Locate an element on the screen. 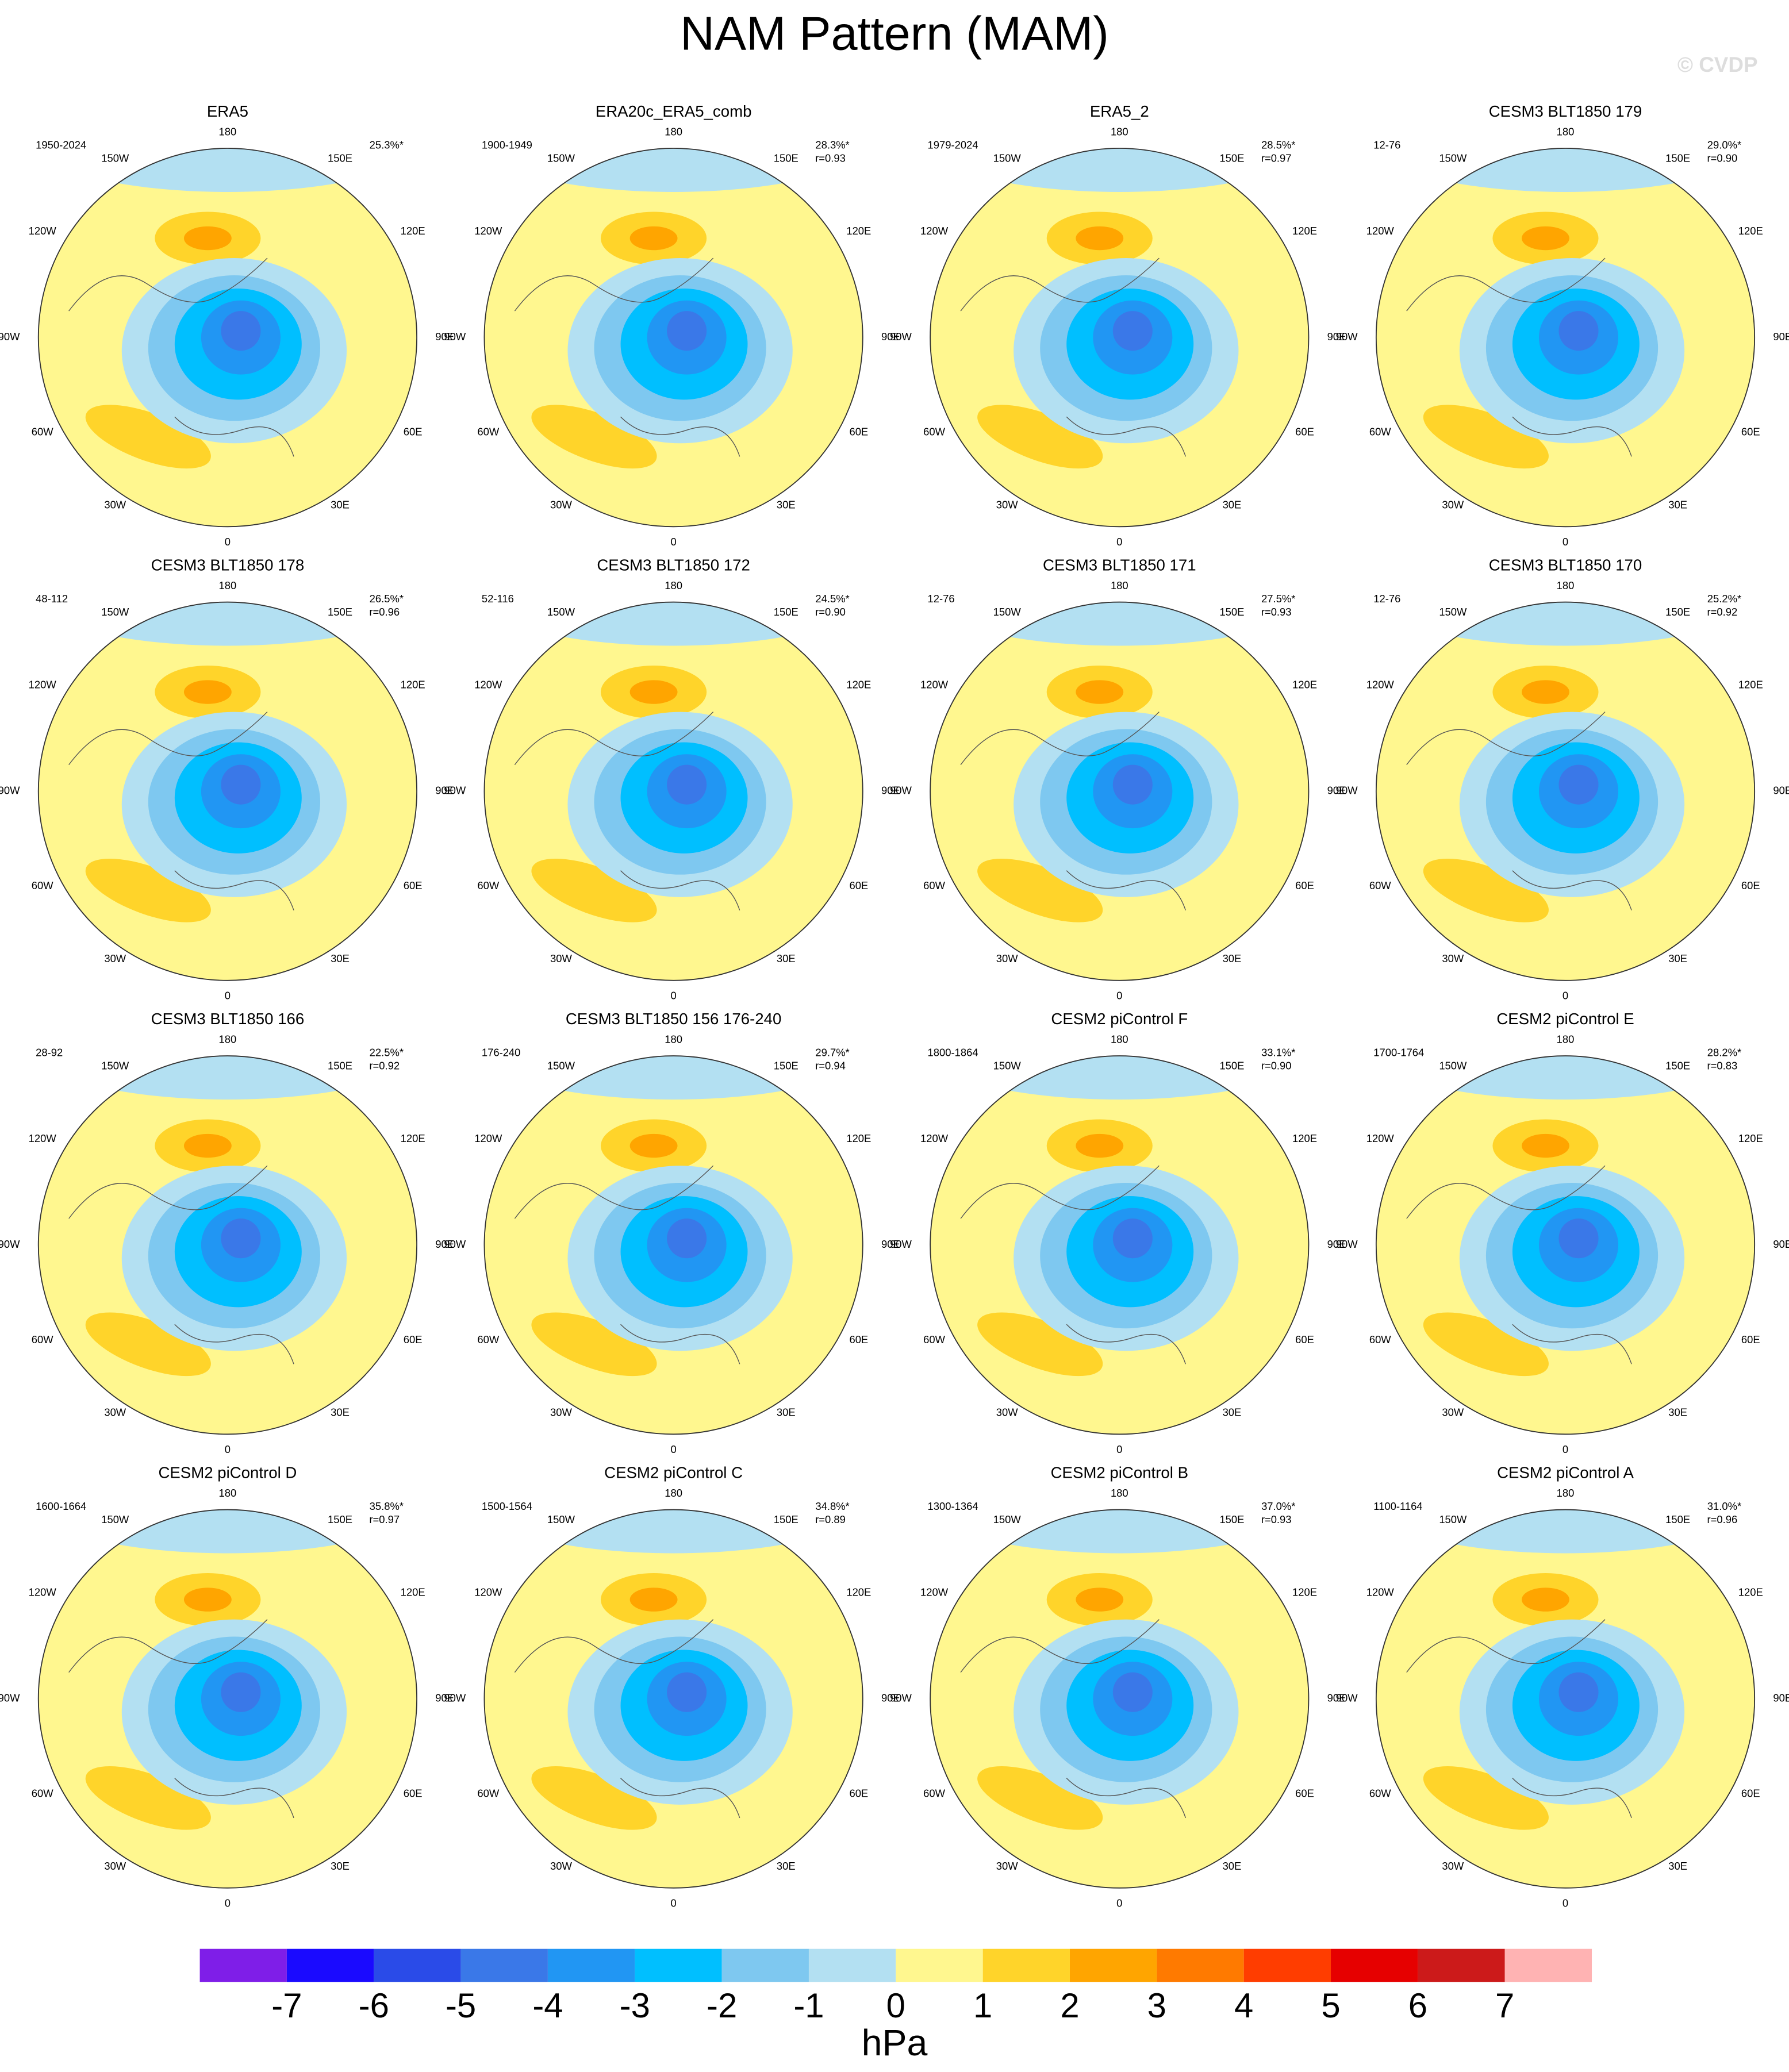  panel-variance: 24.5%* is located at coordinates (832, 599).